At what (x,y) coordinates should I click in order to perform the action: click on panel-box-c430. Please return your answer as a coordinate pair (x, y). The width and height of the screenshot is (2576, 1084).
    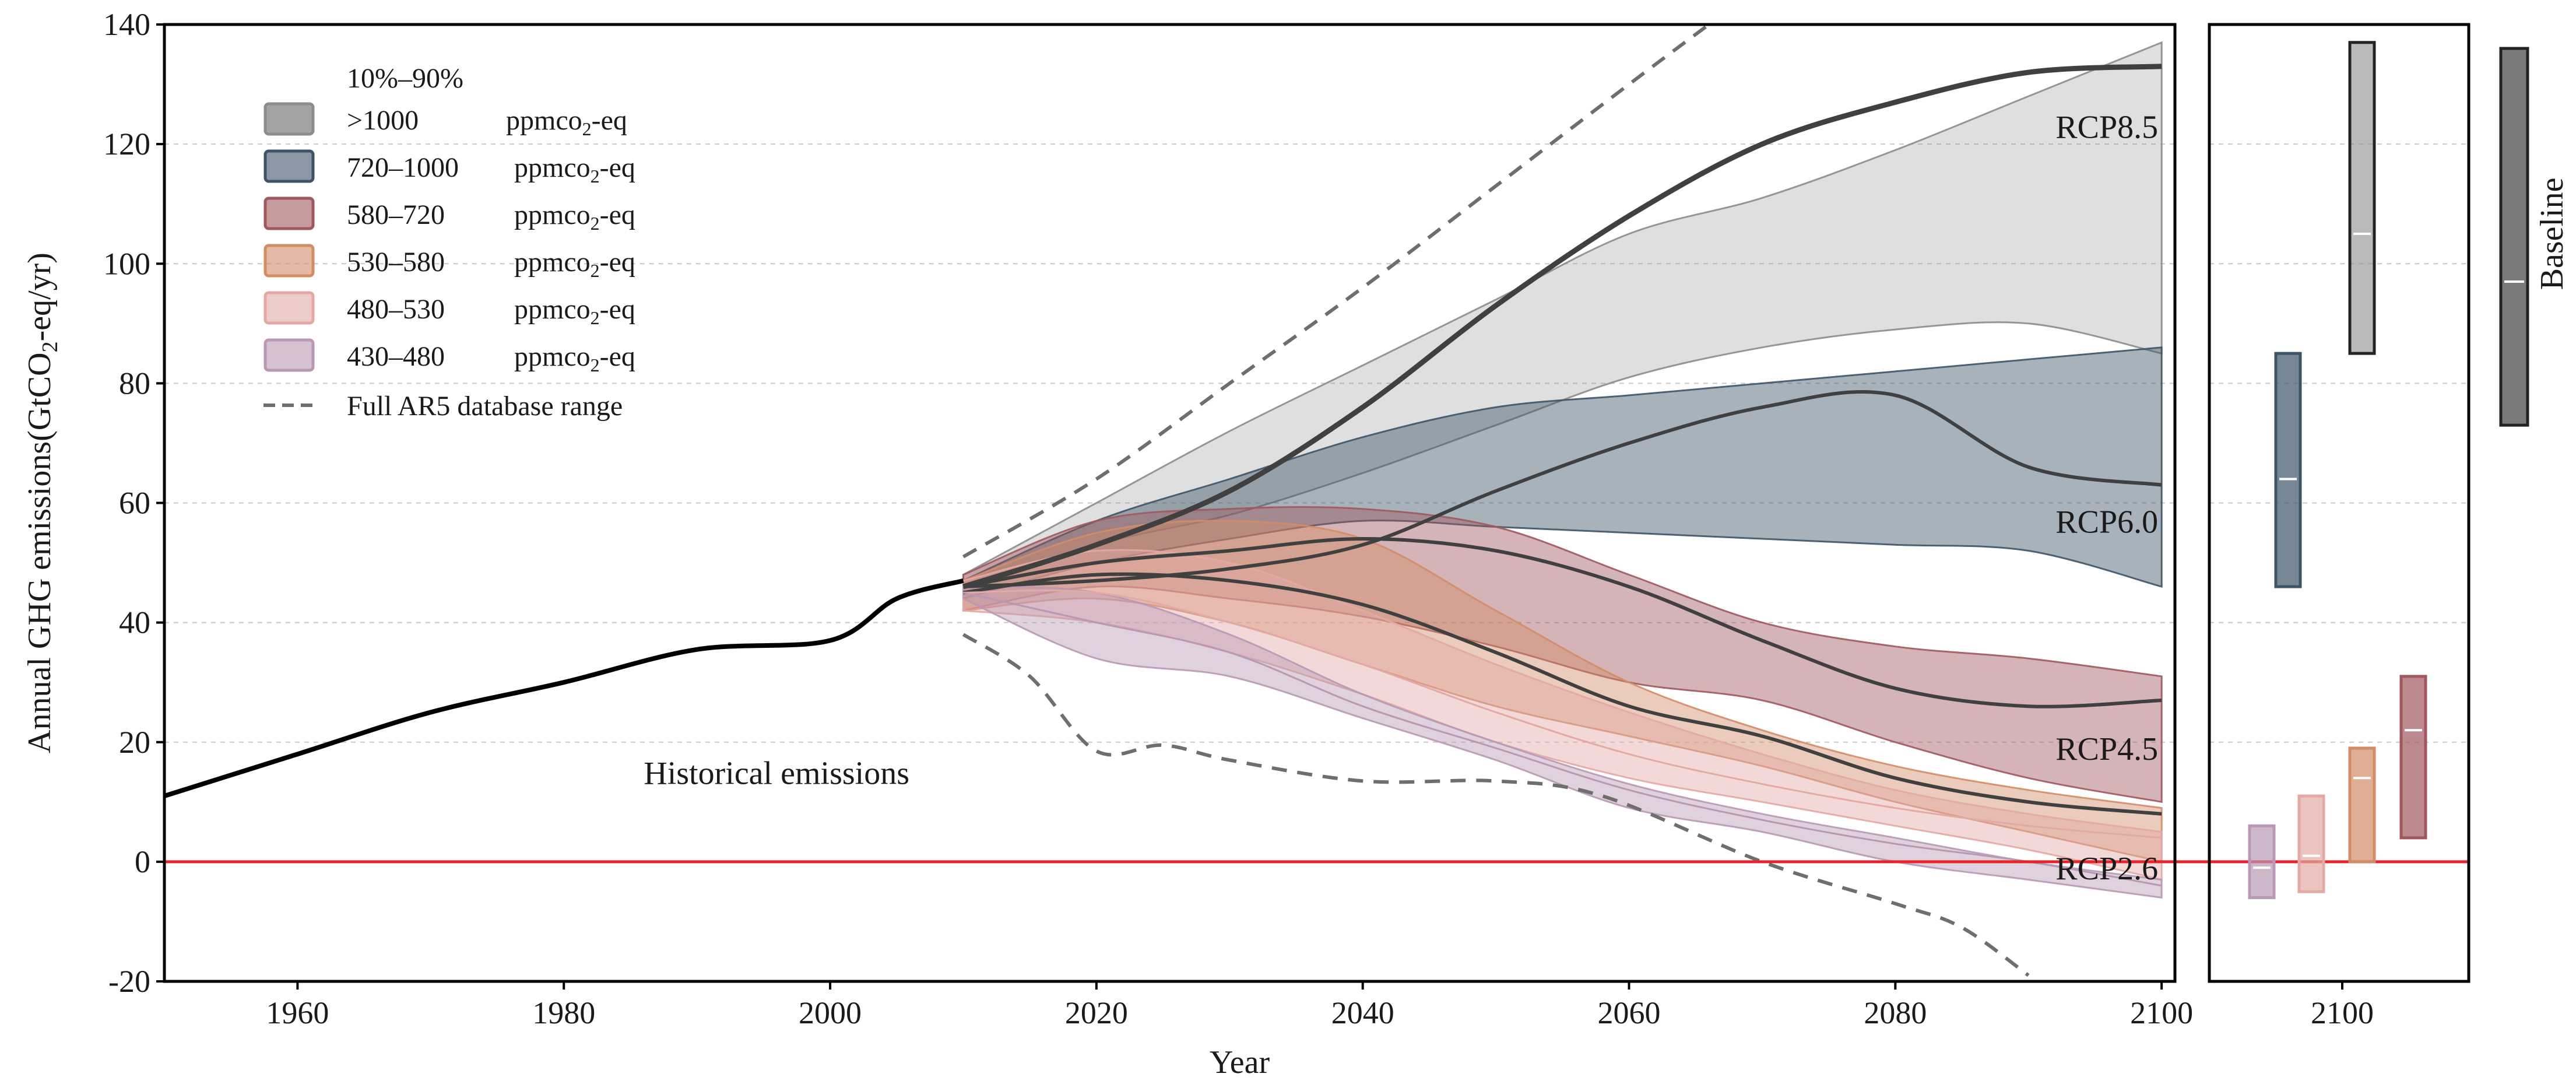
    Looking at the image, I should click on (2262, 861).